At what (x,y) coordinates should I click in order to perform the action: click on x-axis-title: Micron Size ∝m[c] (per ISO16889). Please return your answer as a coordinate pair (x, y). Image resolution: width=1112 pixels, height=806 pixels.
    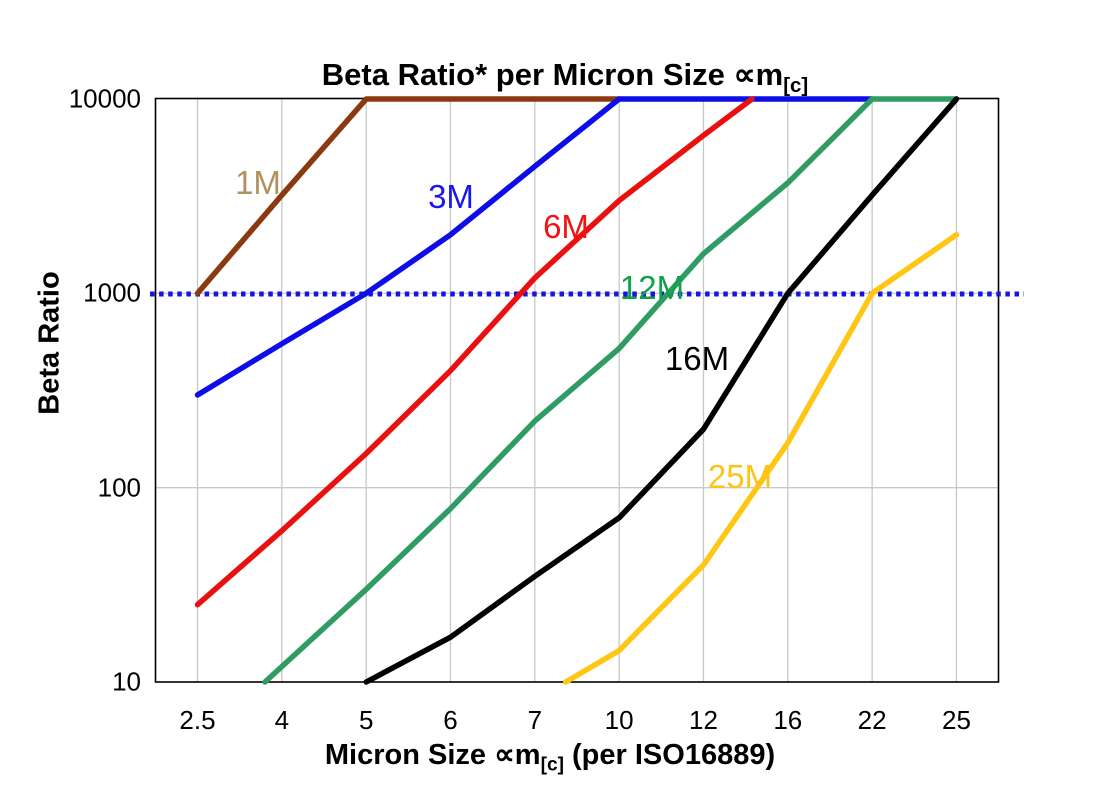
    Looking at the image, I should click on (550, 757).